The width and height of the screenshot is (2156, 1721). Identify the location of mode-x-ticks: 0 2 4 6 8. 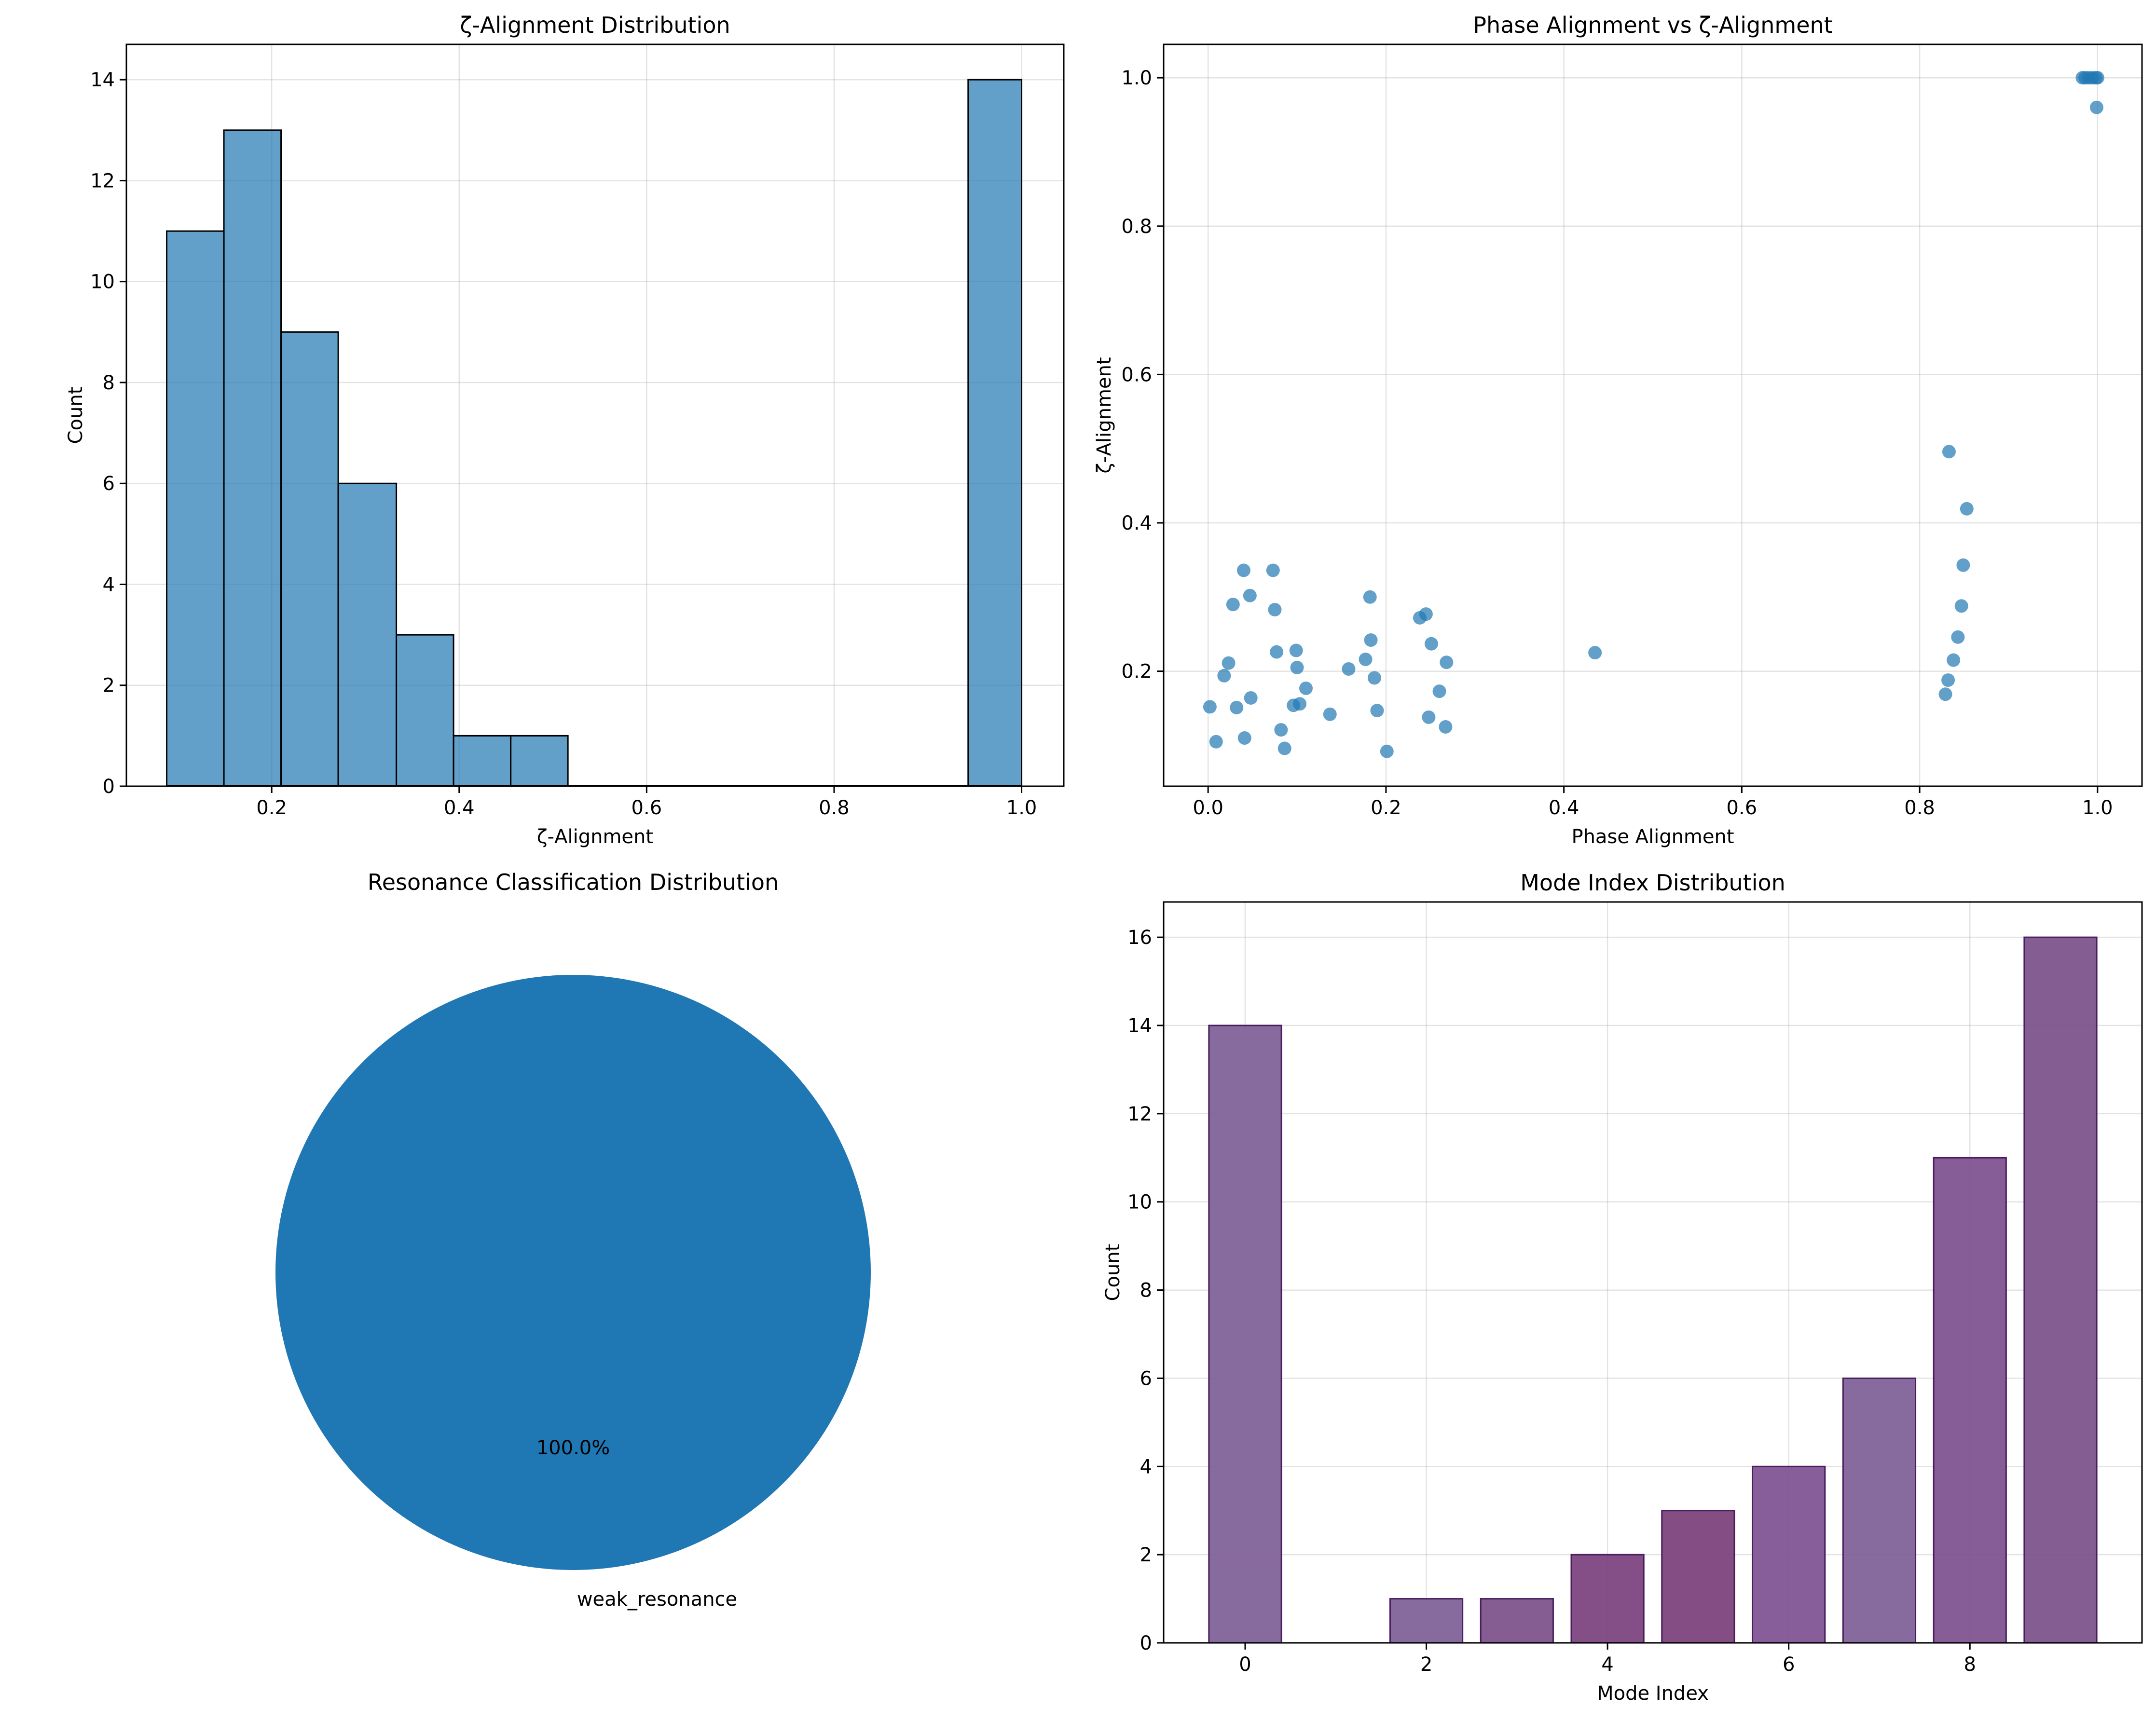
(1607, 1659).